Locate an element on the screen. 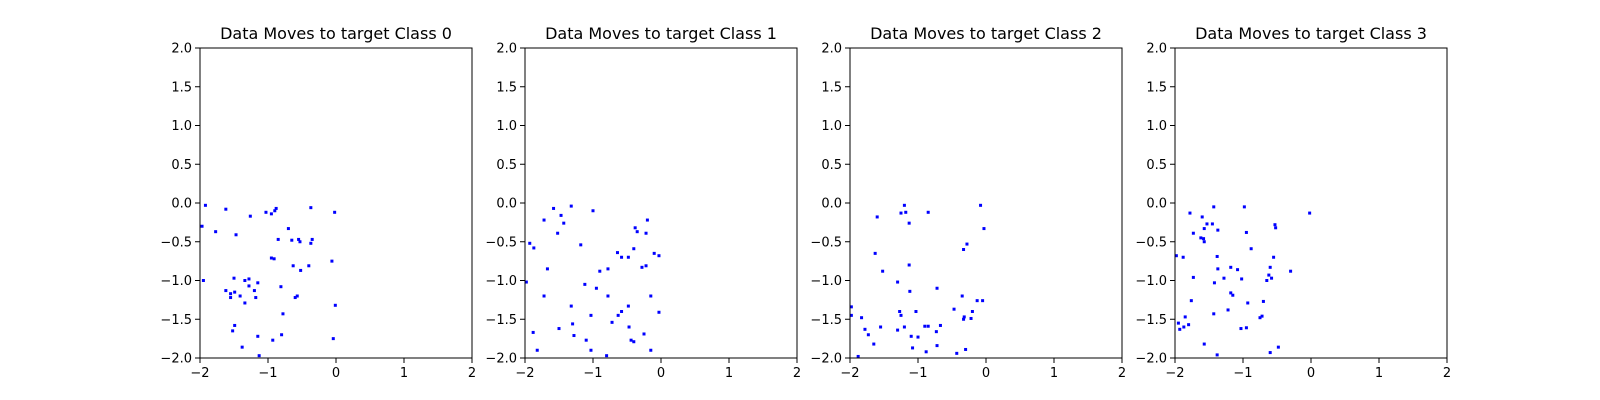  y-tick-label: −1.5 is located at coordinates (826, 320).